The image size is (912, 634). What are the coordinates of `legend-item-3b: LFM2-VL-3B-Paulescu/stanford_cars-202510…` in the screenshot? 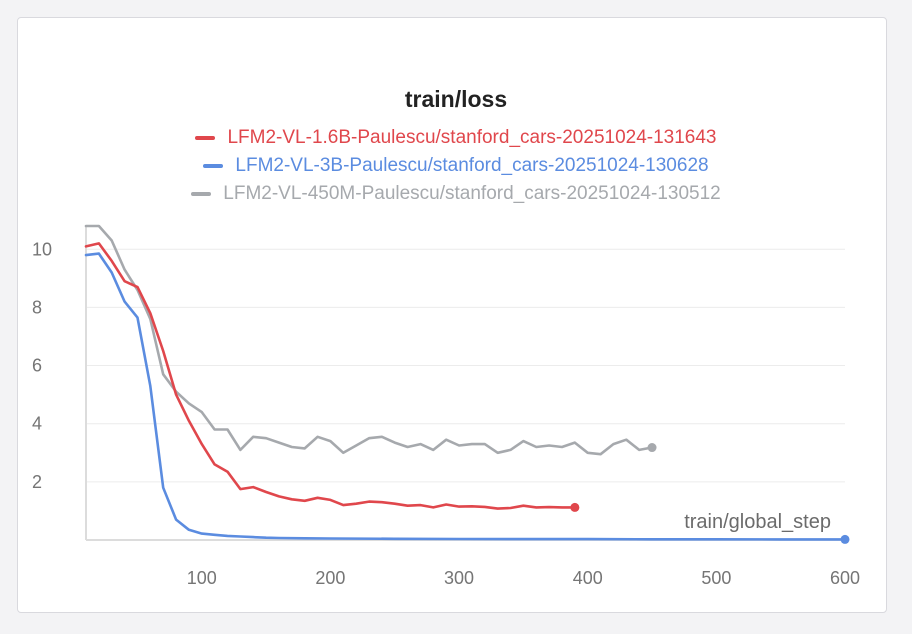 It's located at (456, 166).